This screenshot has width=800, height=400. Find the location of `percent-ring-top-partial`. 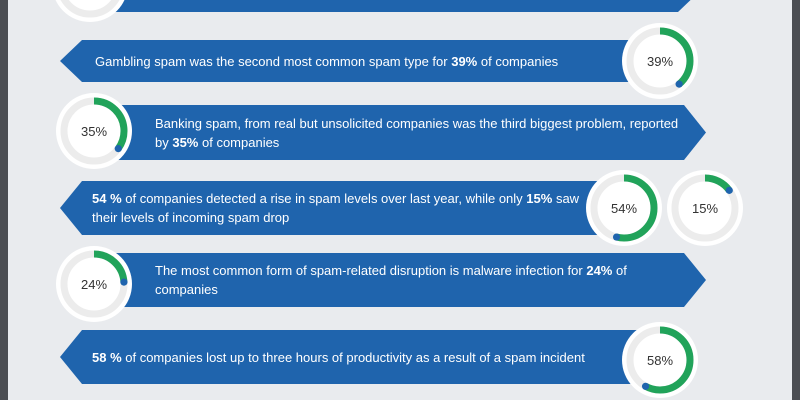

percent-ring-top-partial is located at coordinates (90, 11).